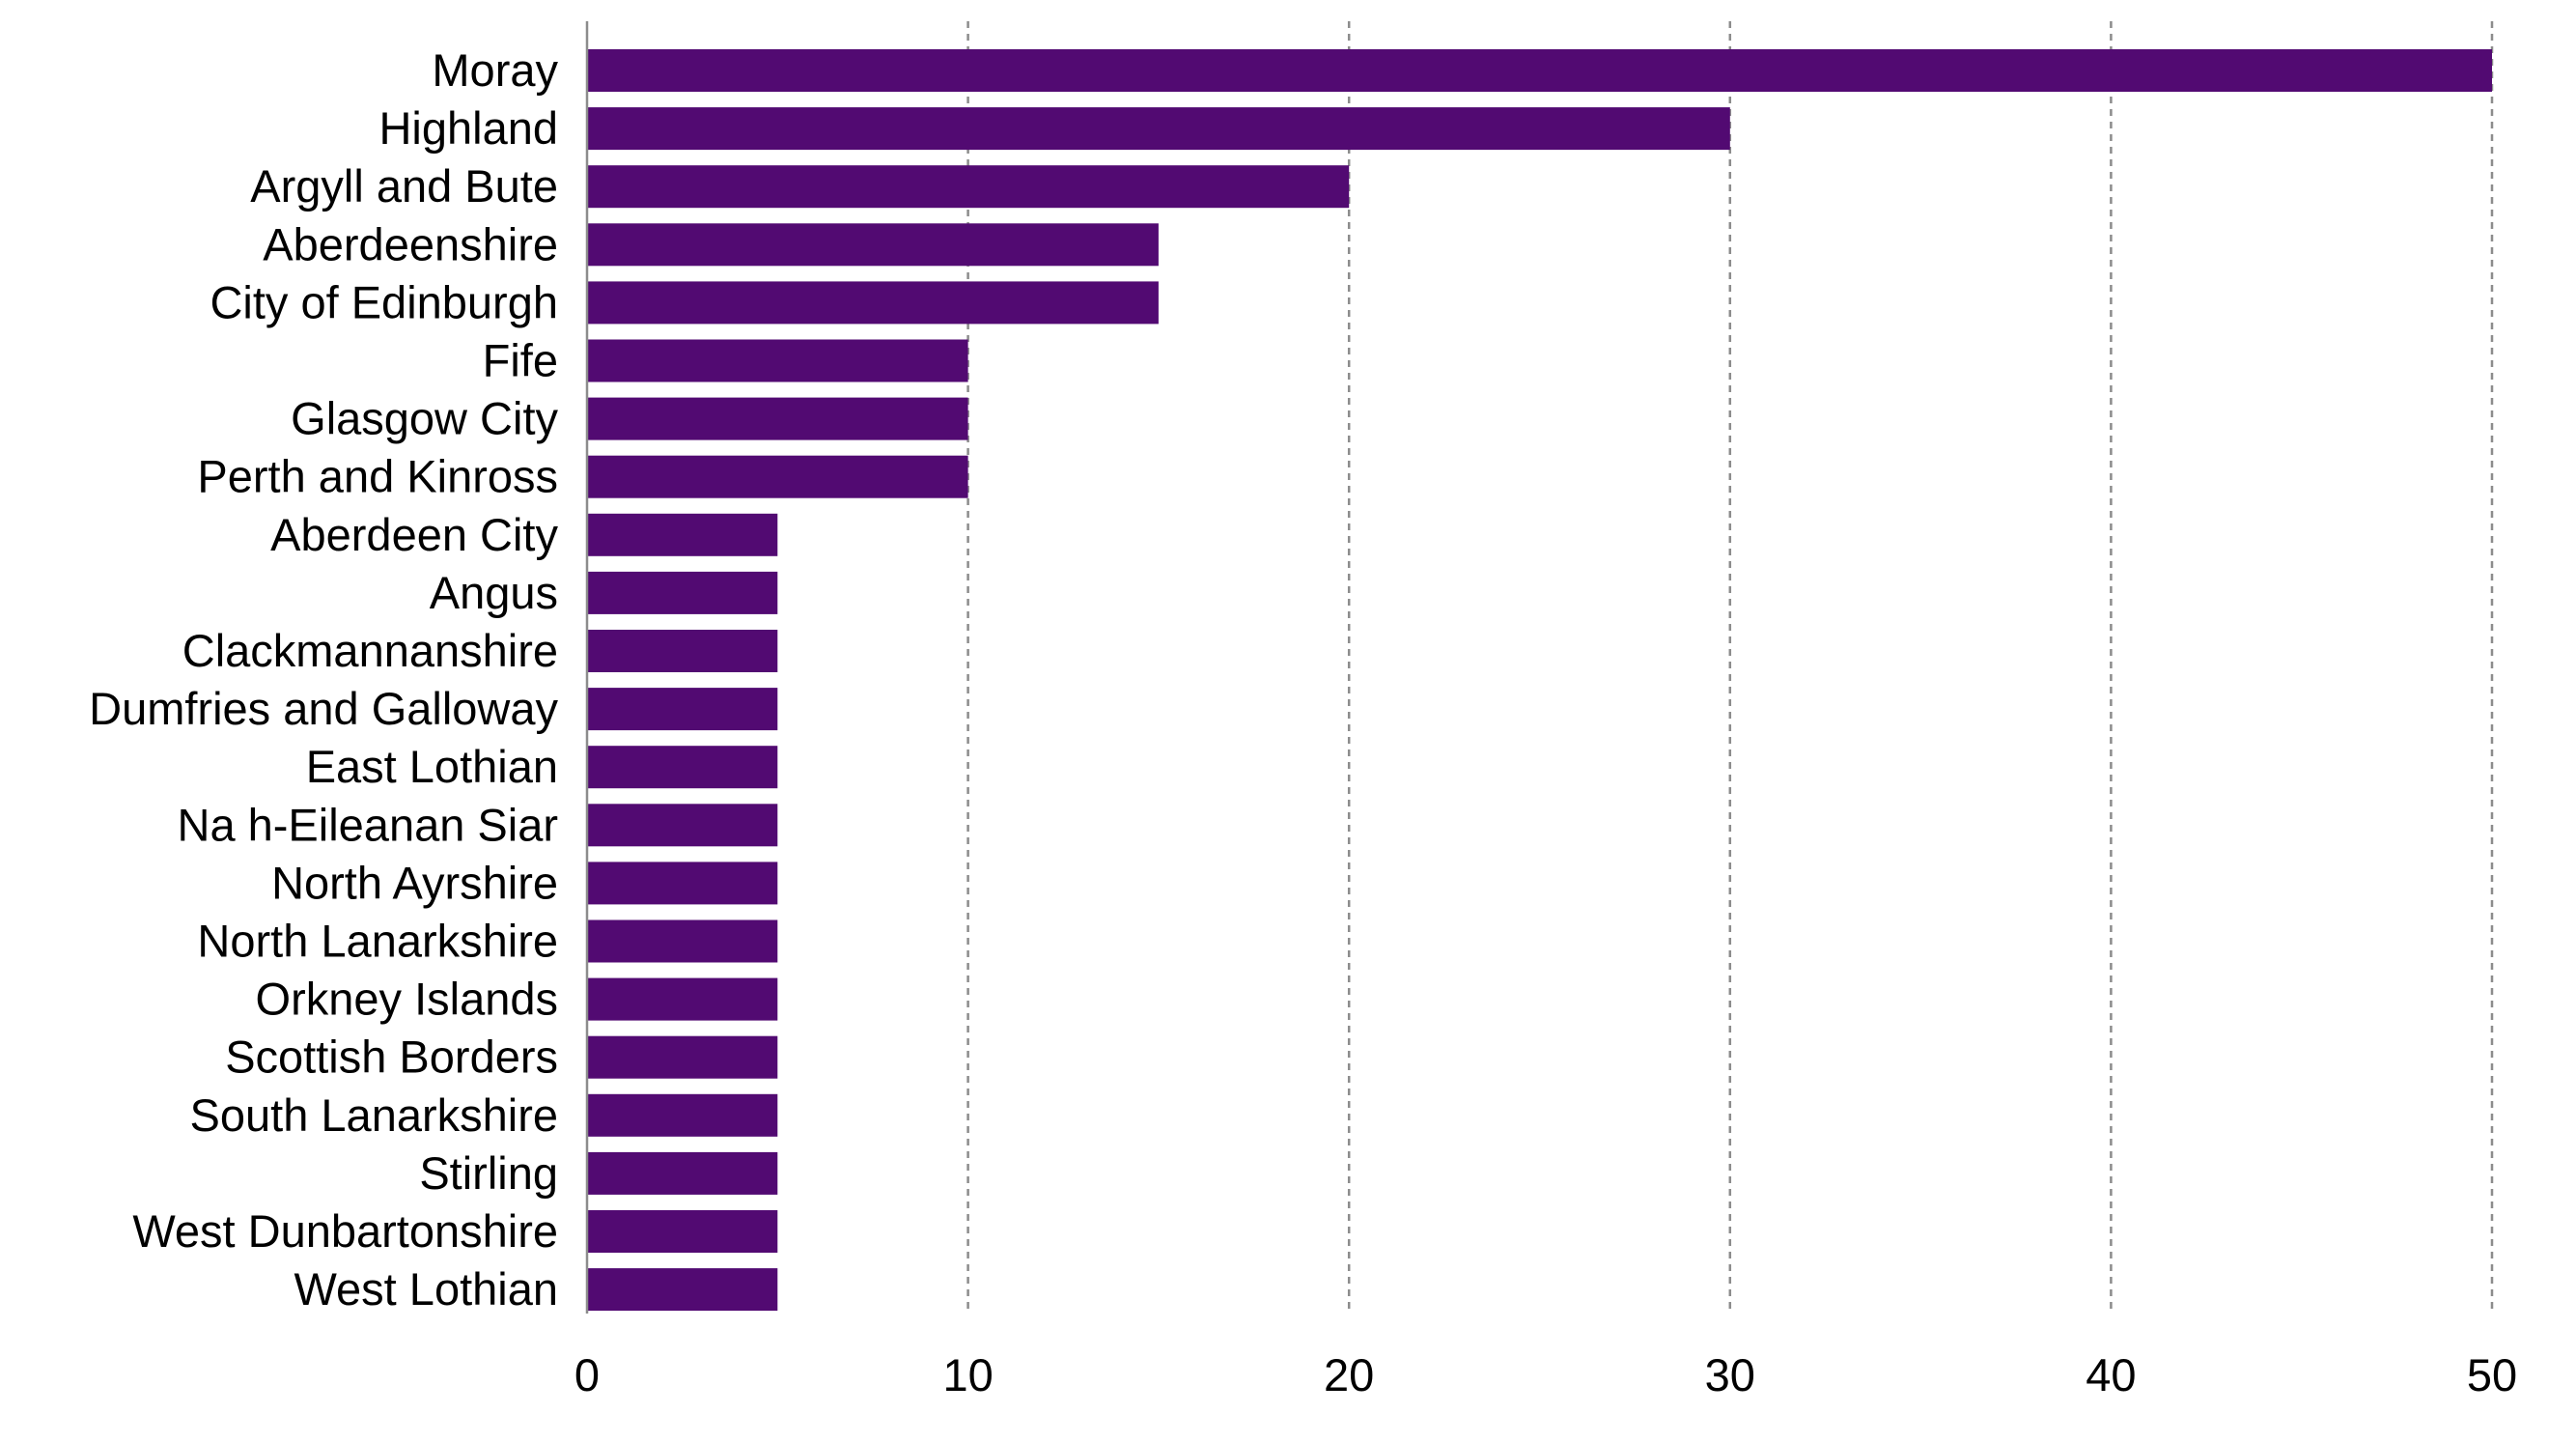 This screenshot has width=2576, height=1442. What do you see at coordinates (778, 360) in the screenshot?
I see `bar-fife` at bounding box center [778, 360].